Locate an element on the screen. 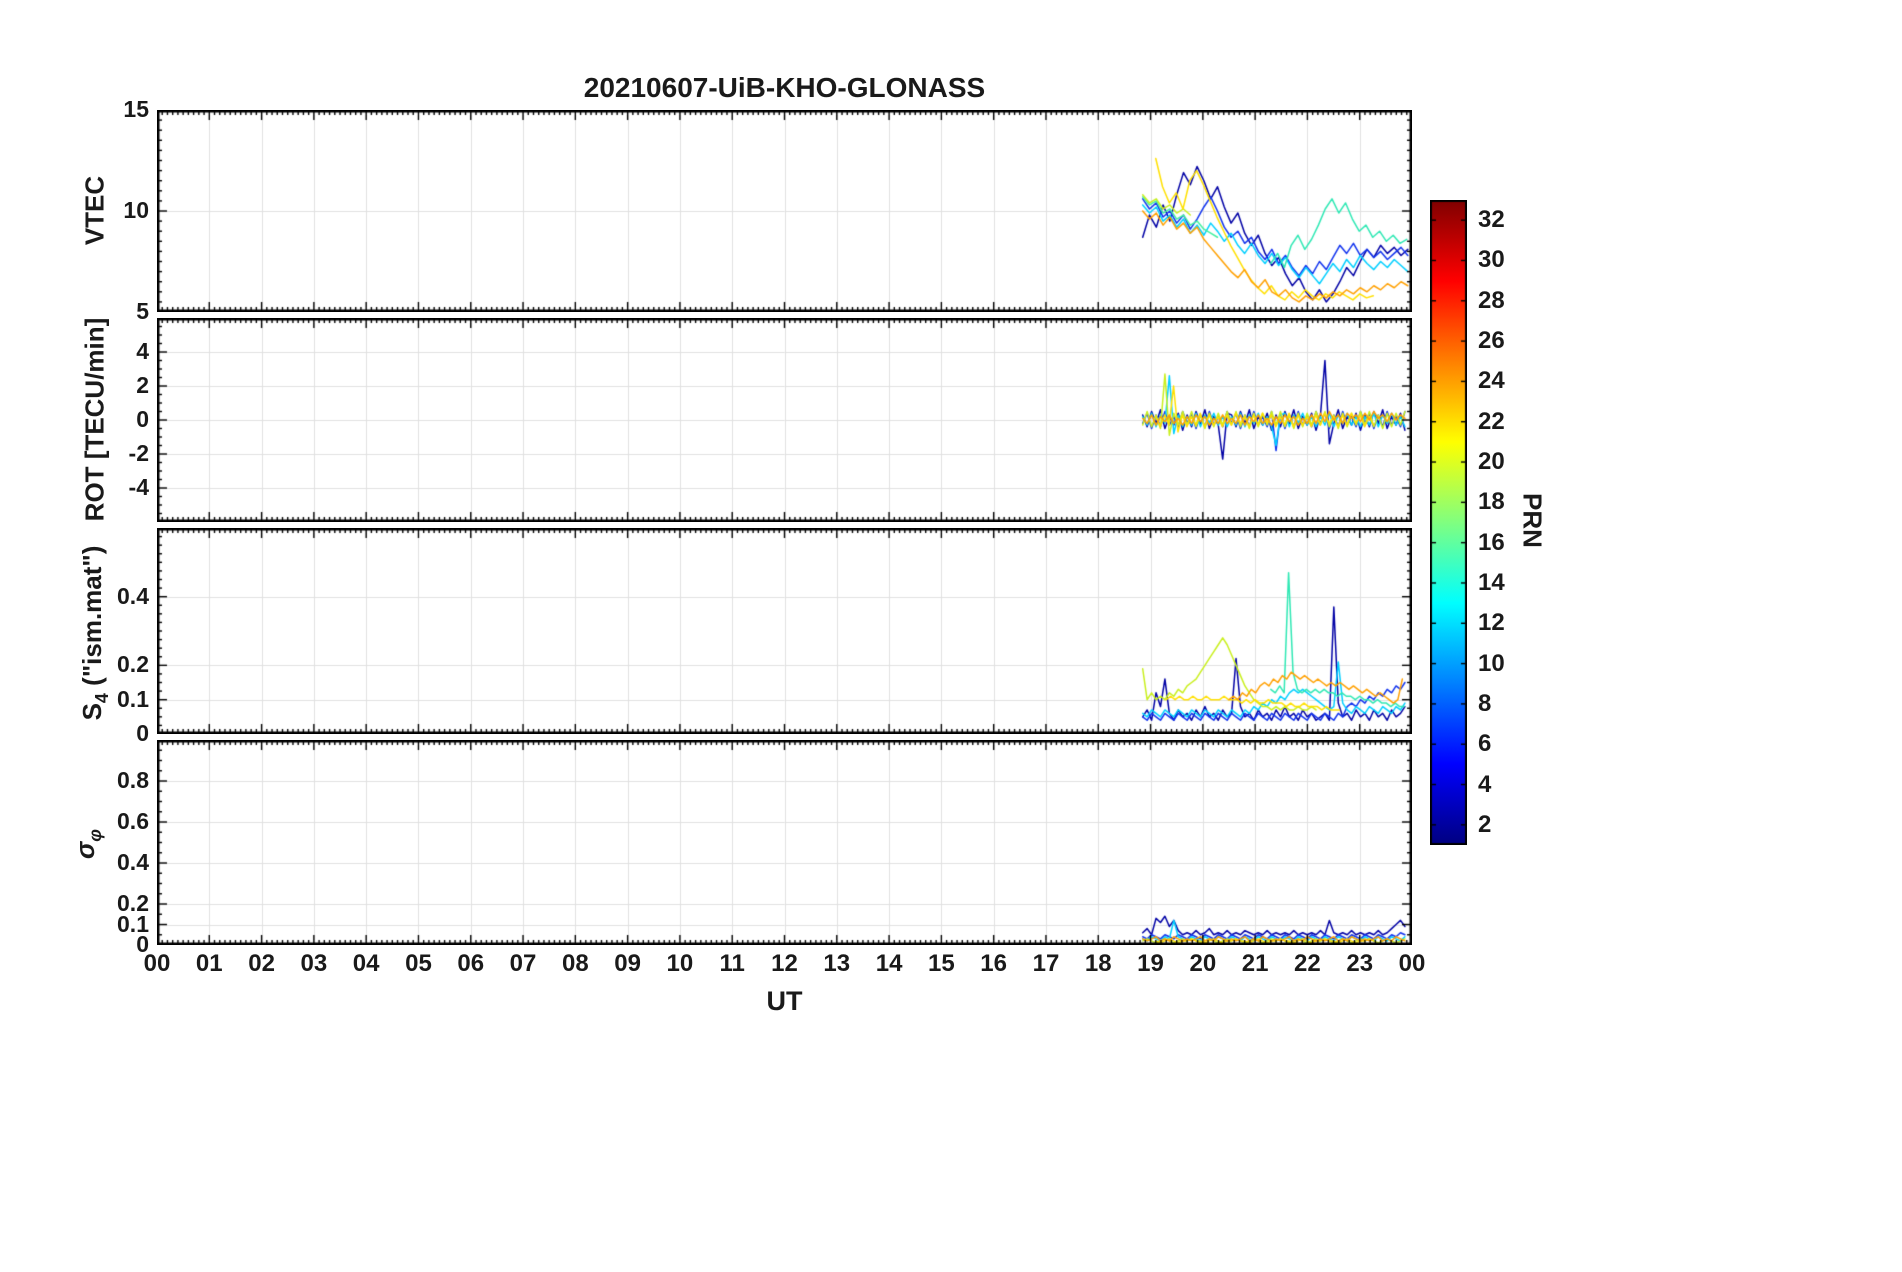 The image size is (1902, 1272). x-tick-label: 18 is located at coordinates (1098, 963).